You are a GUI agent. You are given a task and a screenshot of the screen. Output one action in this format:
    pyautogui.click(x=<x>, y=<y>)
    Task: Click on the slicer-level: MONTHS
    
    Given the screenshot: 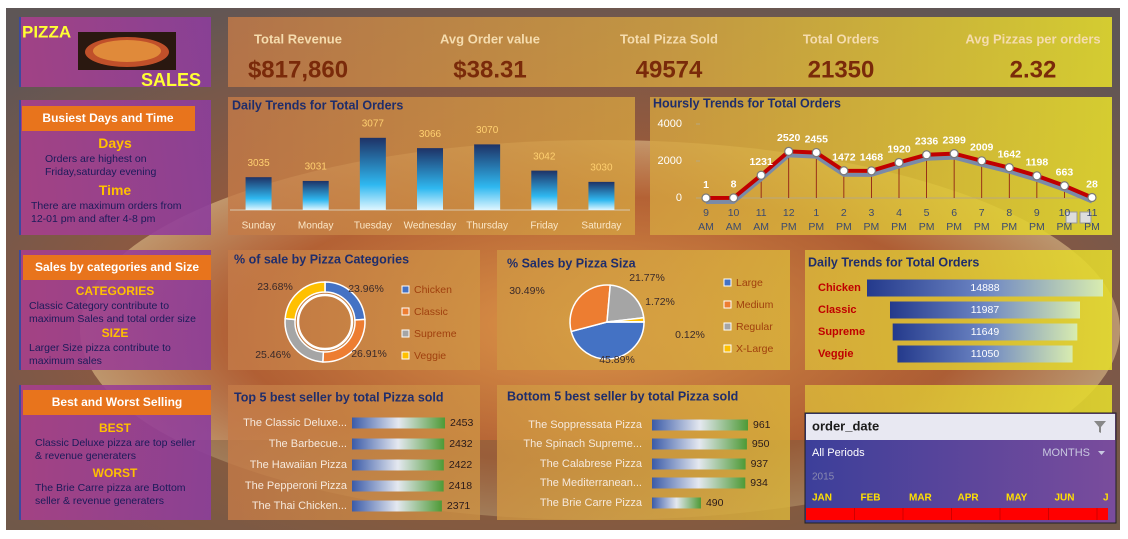 What is the action you would take?
    pyautogui.click(x=1066, y=453)
    